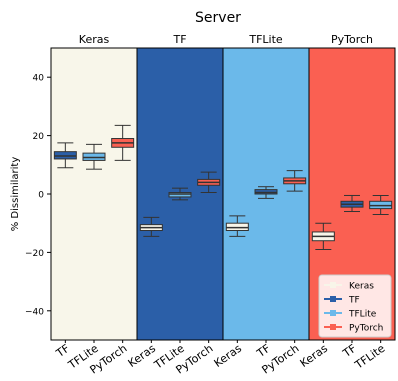 The width and height of the screenshot is (398, 381). Describe the element at coordinates (94, 39) in the screenshot. I see `panel-keras-title: Keras` at that location.